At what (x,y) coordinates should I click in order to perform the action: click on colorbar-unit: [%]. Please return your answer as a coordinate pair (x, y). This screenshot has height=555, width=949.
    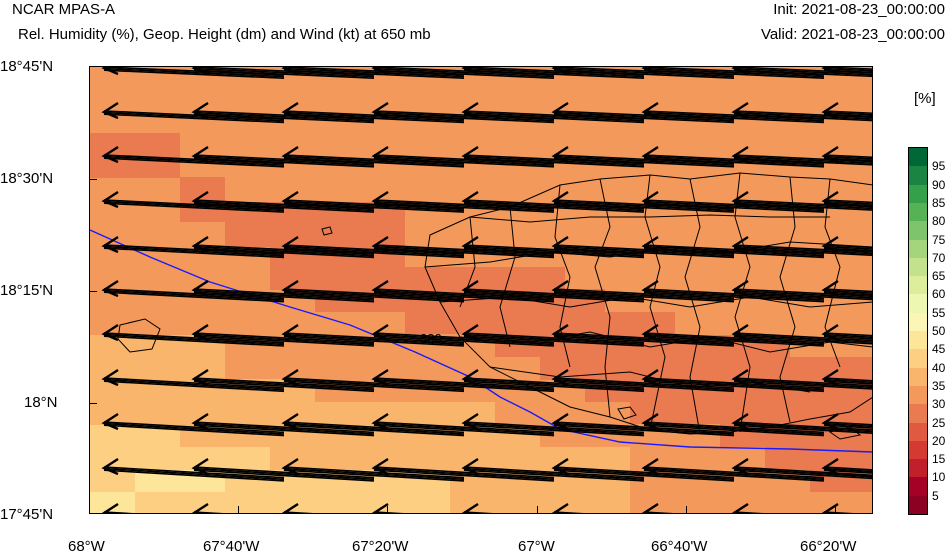
    Looking at the image, I should click on (925, 98).